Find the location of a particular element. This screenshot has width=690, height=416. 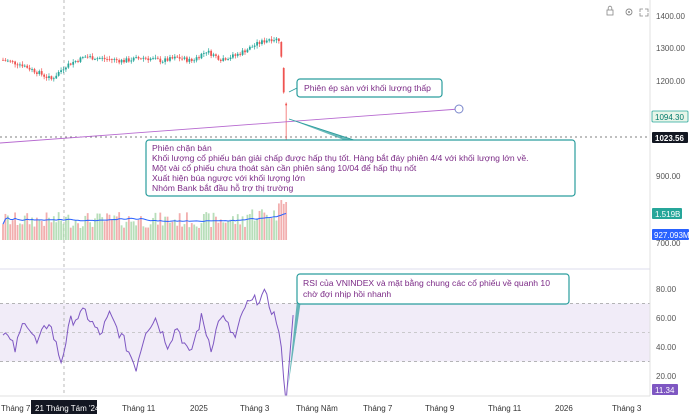

x-highlight-badge is located at coordinates (64, 407).